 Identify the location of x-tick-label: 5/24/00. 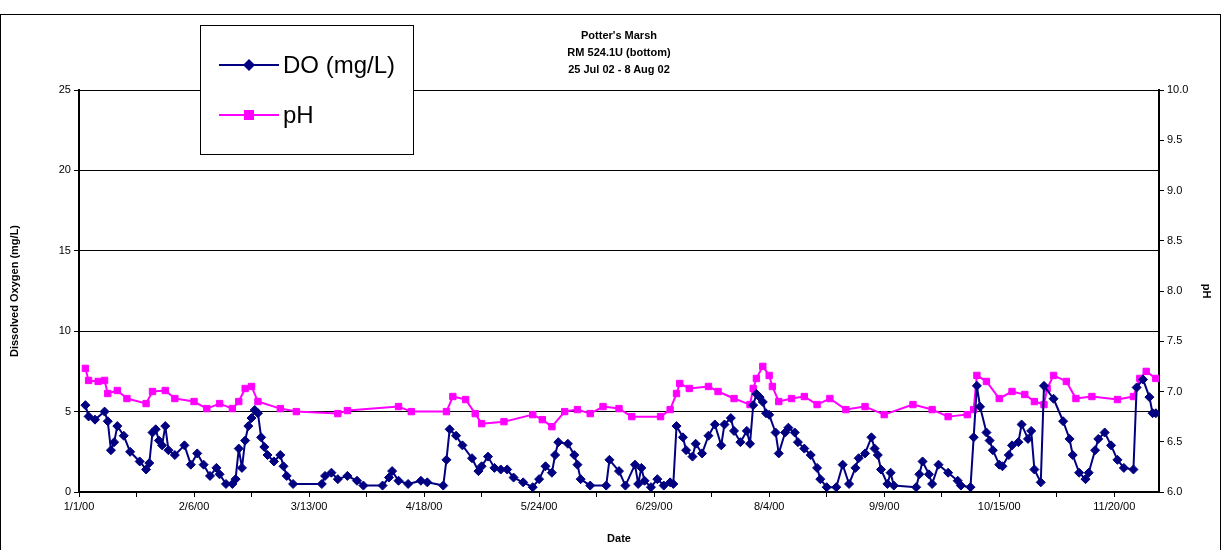
(539, 505).